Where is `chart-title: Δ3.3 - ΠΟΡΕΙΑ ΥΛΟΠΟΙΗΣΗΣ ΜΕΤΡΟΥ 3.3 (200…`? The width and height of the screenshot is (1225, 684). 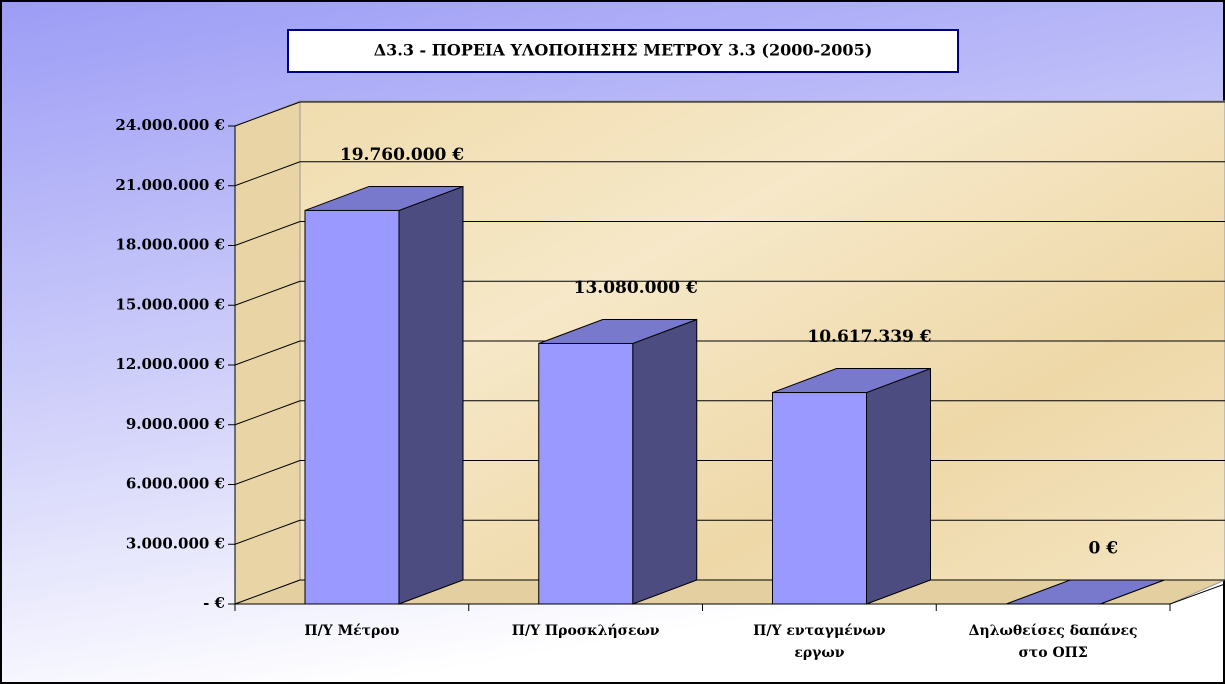 chart-title: Δ3.3 - ΠΟΡΕΙΑ ΥΛΟΠΟΙΗΣΗΣ ΜΕΤΡΟΥ 3.3 (200… is located at coordinates (623, 50).